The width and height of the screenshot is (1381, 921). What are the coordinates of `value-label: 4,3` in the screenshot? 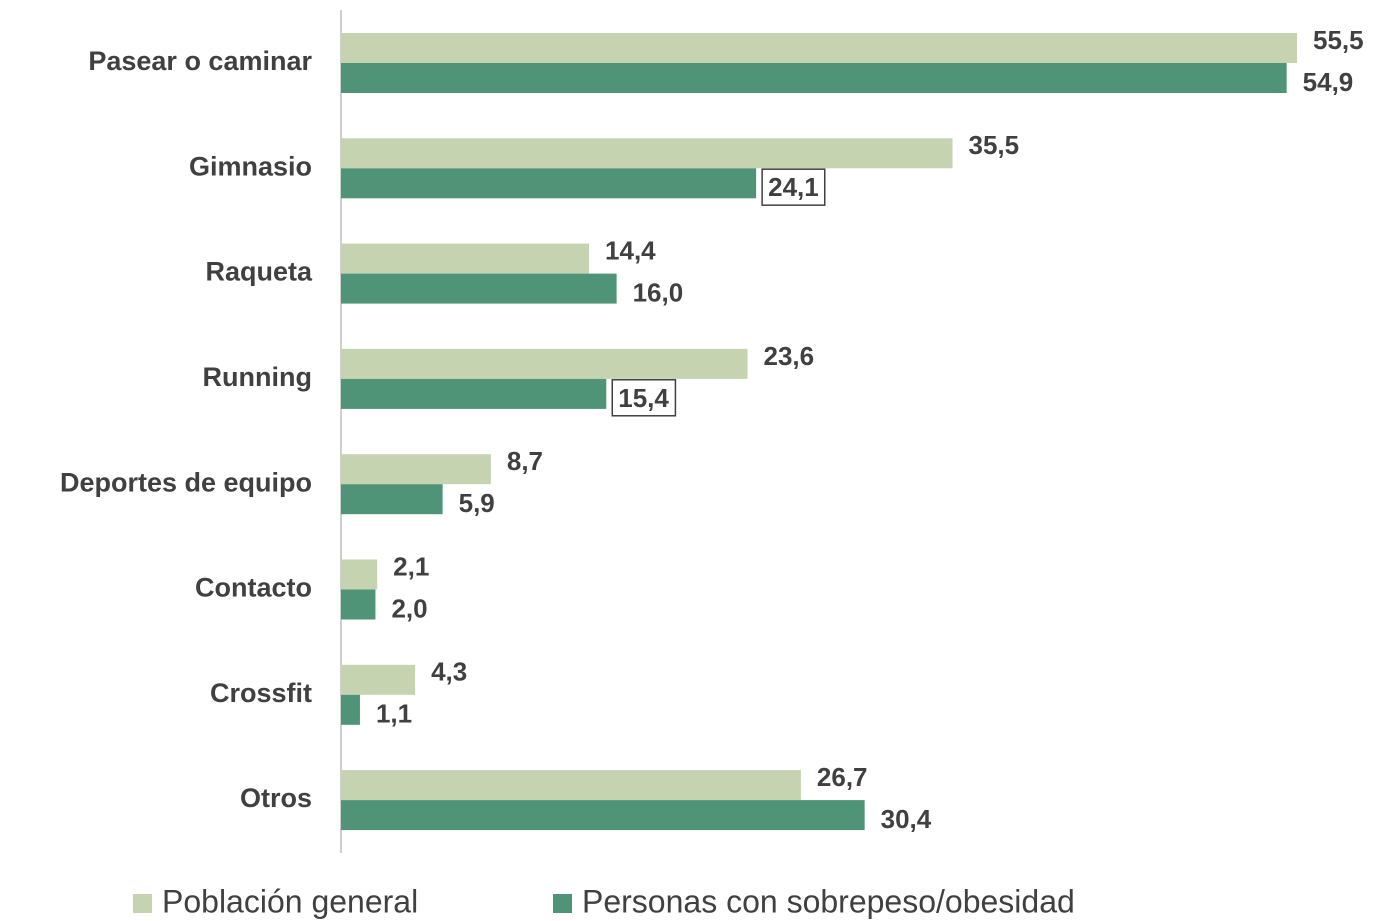 It's located at (449, 672).